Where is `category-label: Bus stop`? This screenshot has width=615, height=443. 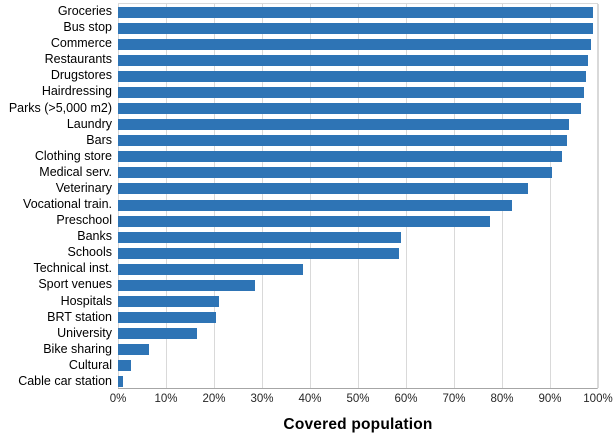 category-label: Bus stop is located at coordinates (87, 27).